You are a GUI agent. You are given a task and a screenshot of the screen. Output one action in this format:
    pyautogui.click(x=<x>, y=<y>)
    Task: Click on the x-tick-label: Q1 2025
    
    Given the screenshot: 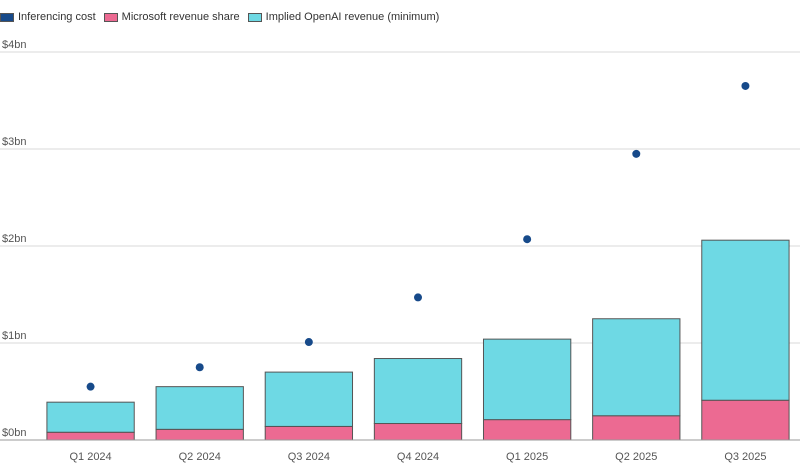 What is the action you would take?
    pyautogui.click(x=527, y=457)
    